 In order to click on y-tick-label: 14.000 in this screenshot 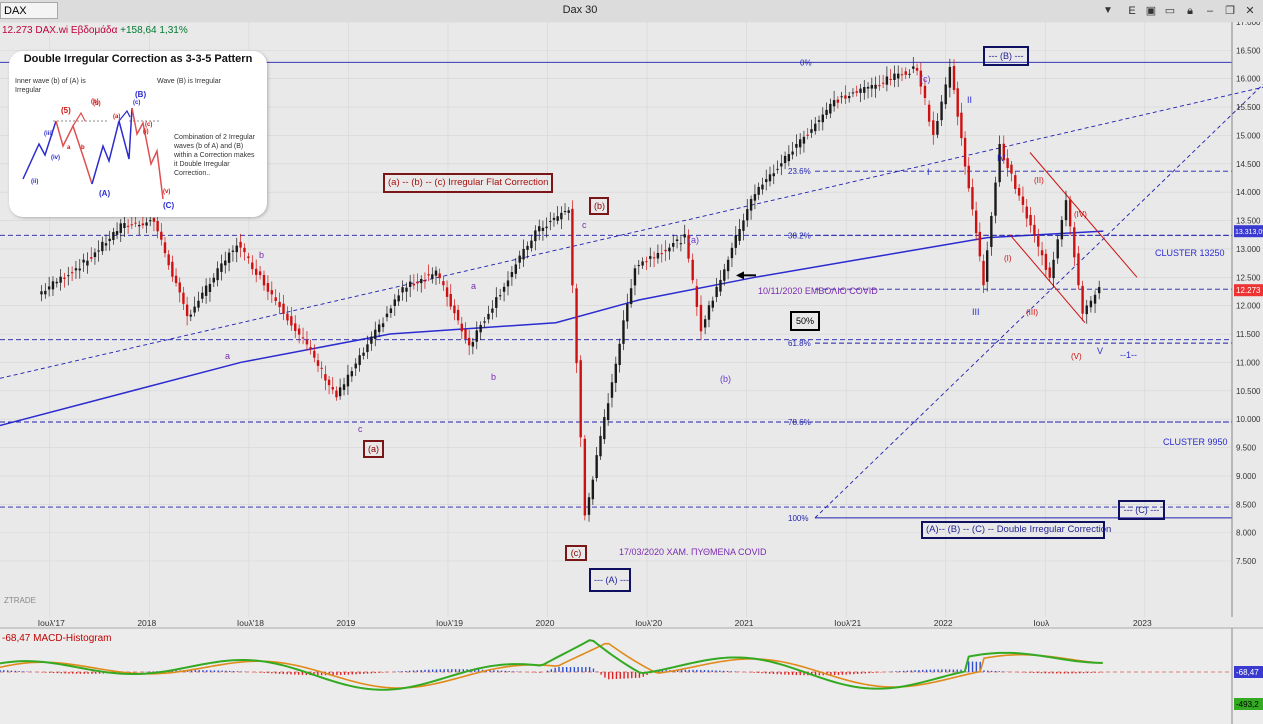, I will do `click(1248, 192)`.